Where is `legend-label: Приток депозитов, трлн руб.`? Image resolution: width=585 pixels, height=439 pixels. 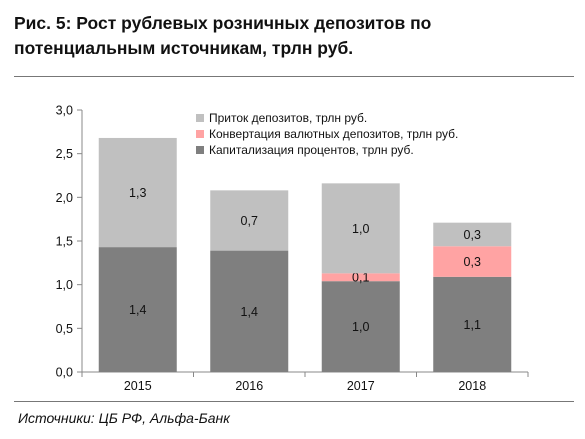
legend-label: Приток депозитов, трлн руб. is located at coordinates (288, 118).